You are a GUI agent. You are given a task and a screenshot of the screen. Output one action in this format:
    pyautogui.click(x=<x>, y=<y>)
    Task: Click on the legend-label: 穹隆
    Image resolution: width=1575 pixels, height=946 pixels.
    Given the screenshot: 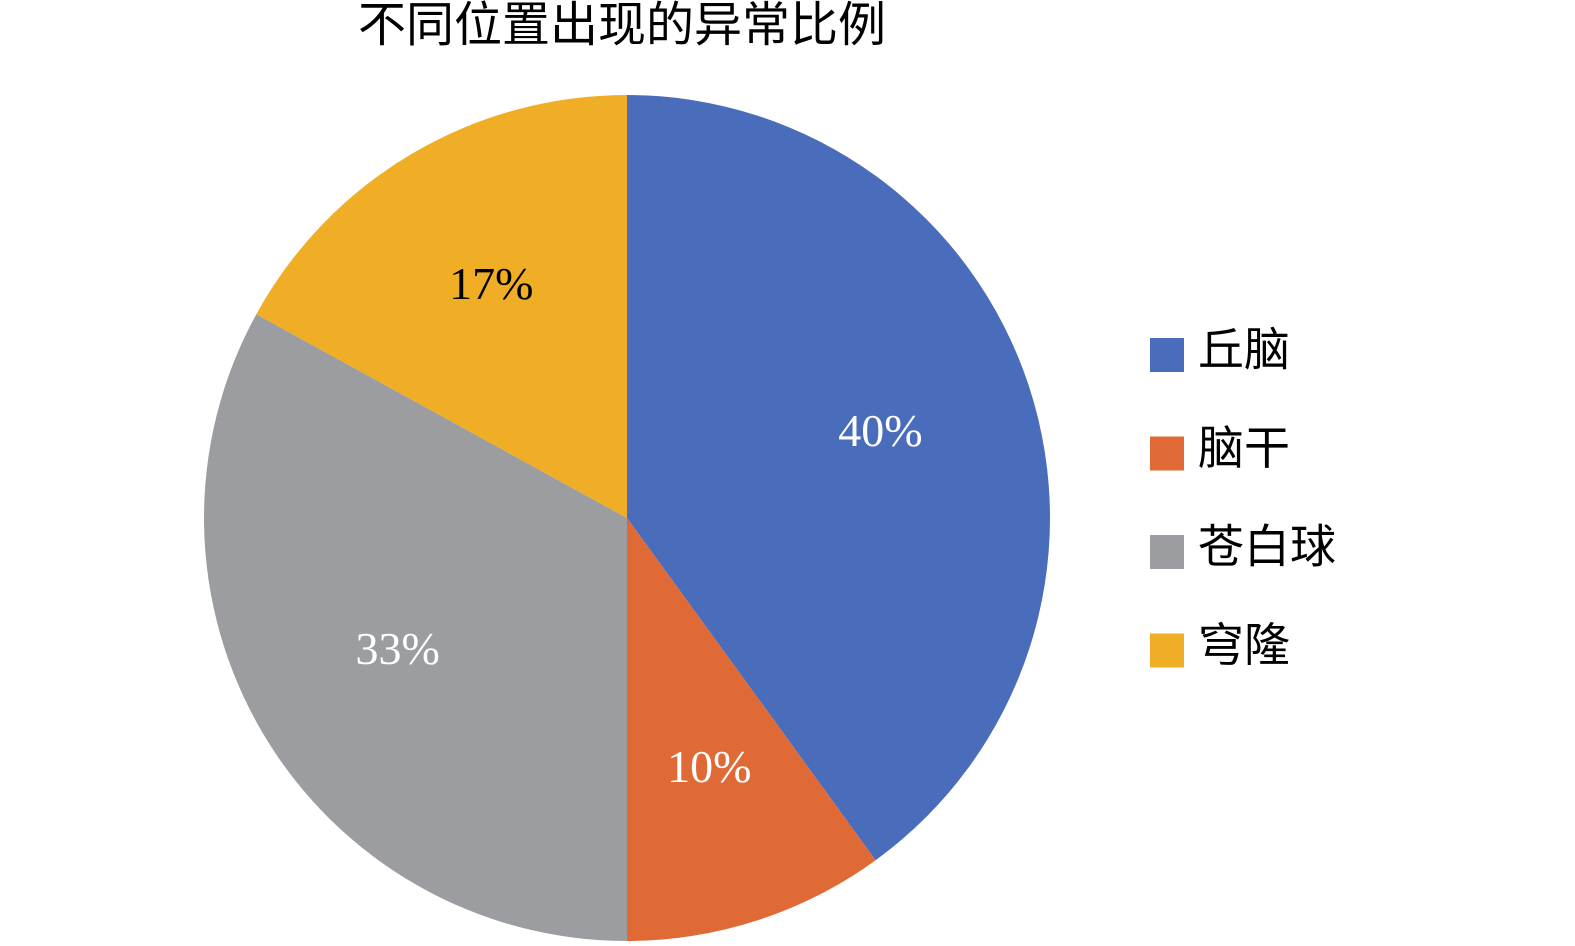 What is the action you would take?
    pyautogui.click(x=1244, y=645)
    